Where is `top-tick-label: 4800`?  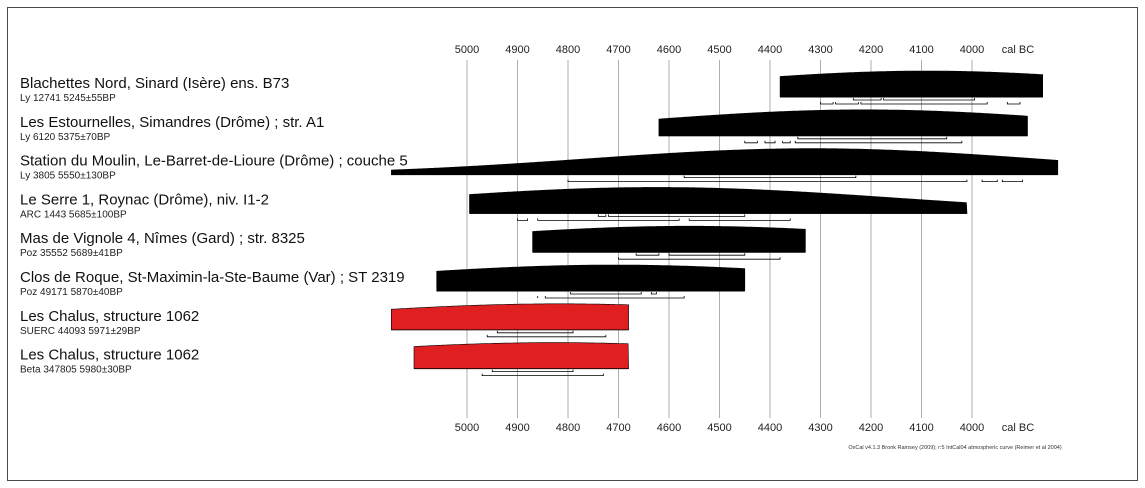
top-tick-label: 4800 is located at coordinates (568, 50).